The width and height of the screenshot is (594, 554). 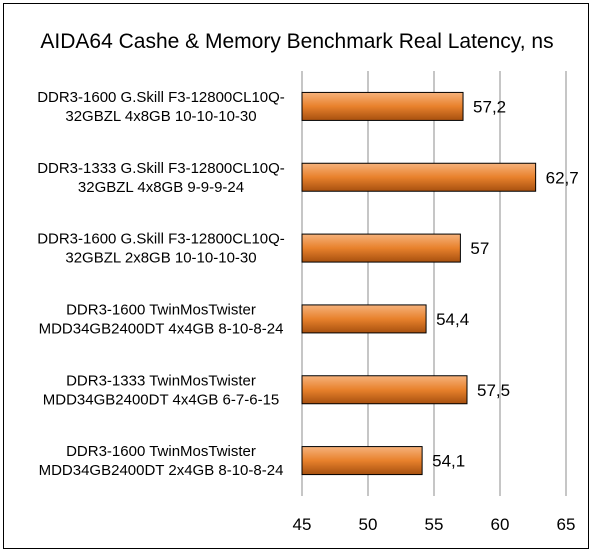 I want to click on x-tick-label: 55, so click(x=434, y=524).